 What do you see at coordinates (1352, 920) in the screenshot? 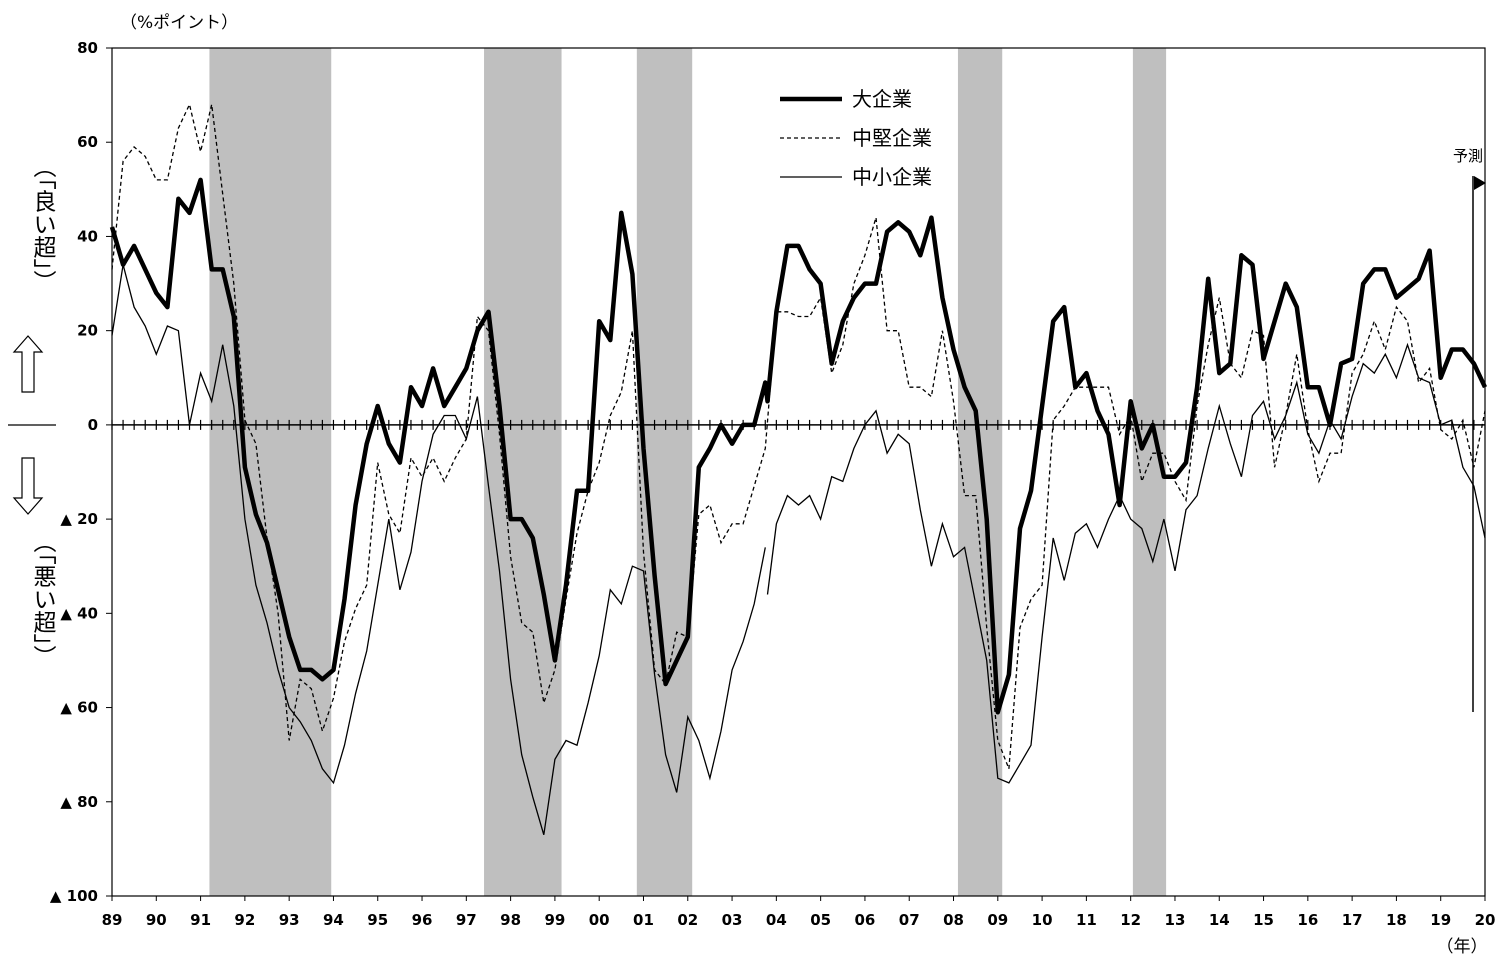
I see `x-tick-label: 17` at bounding box center [1352, 920].